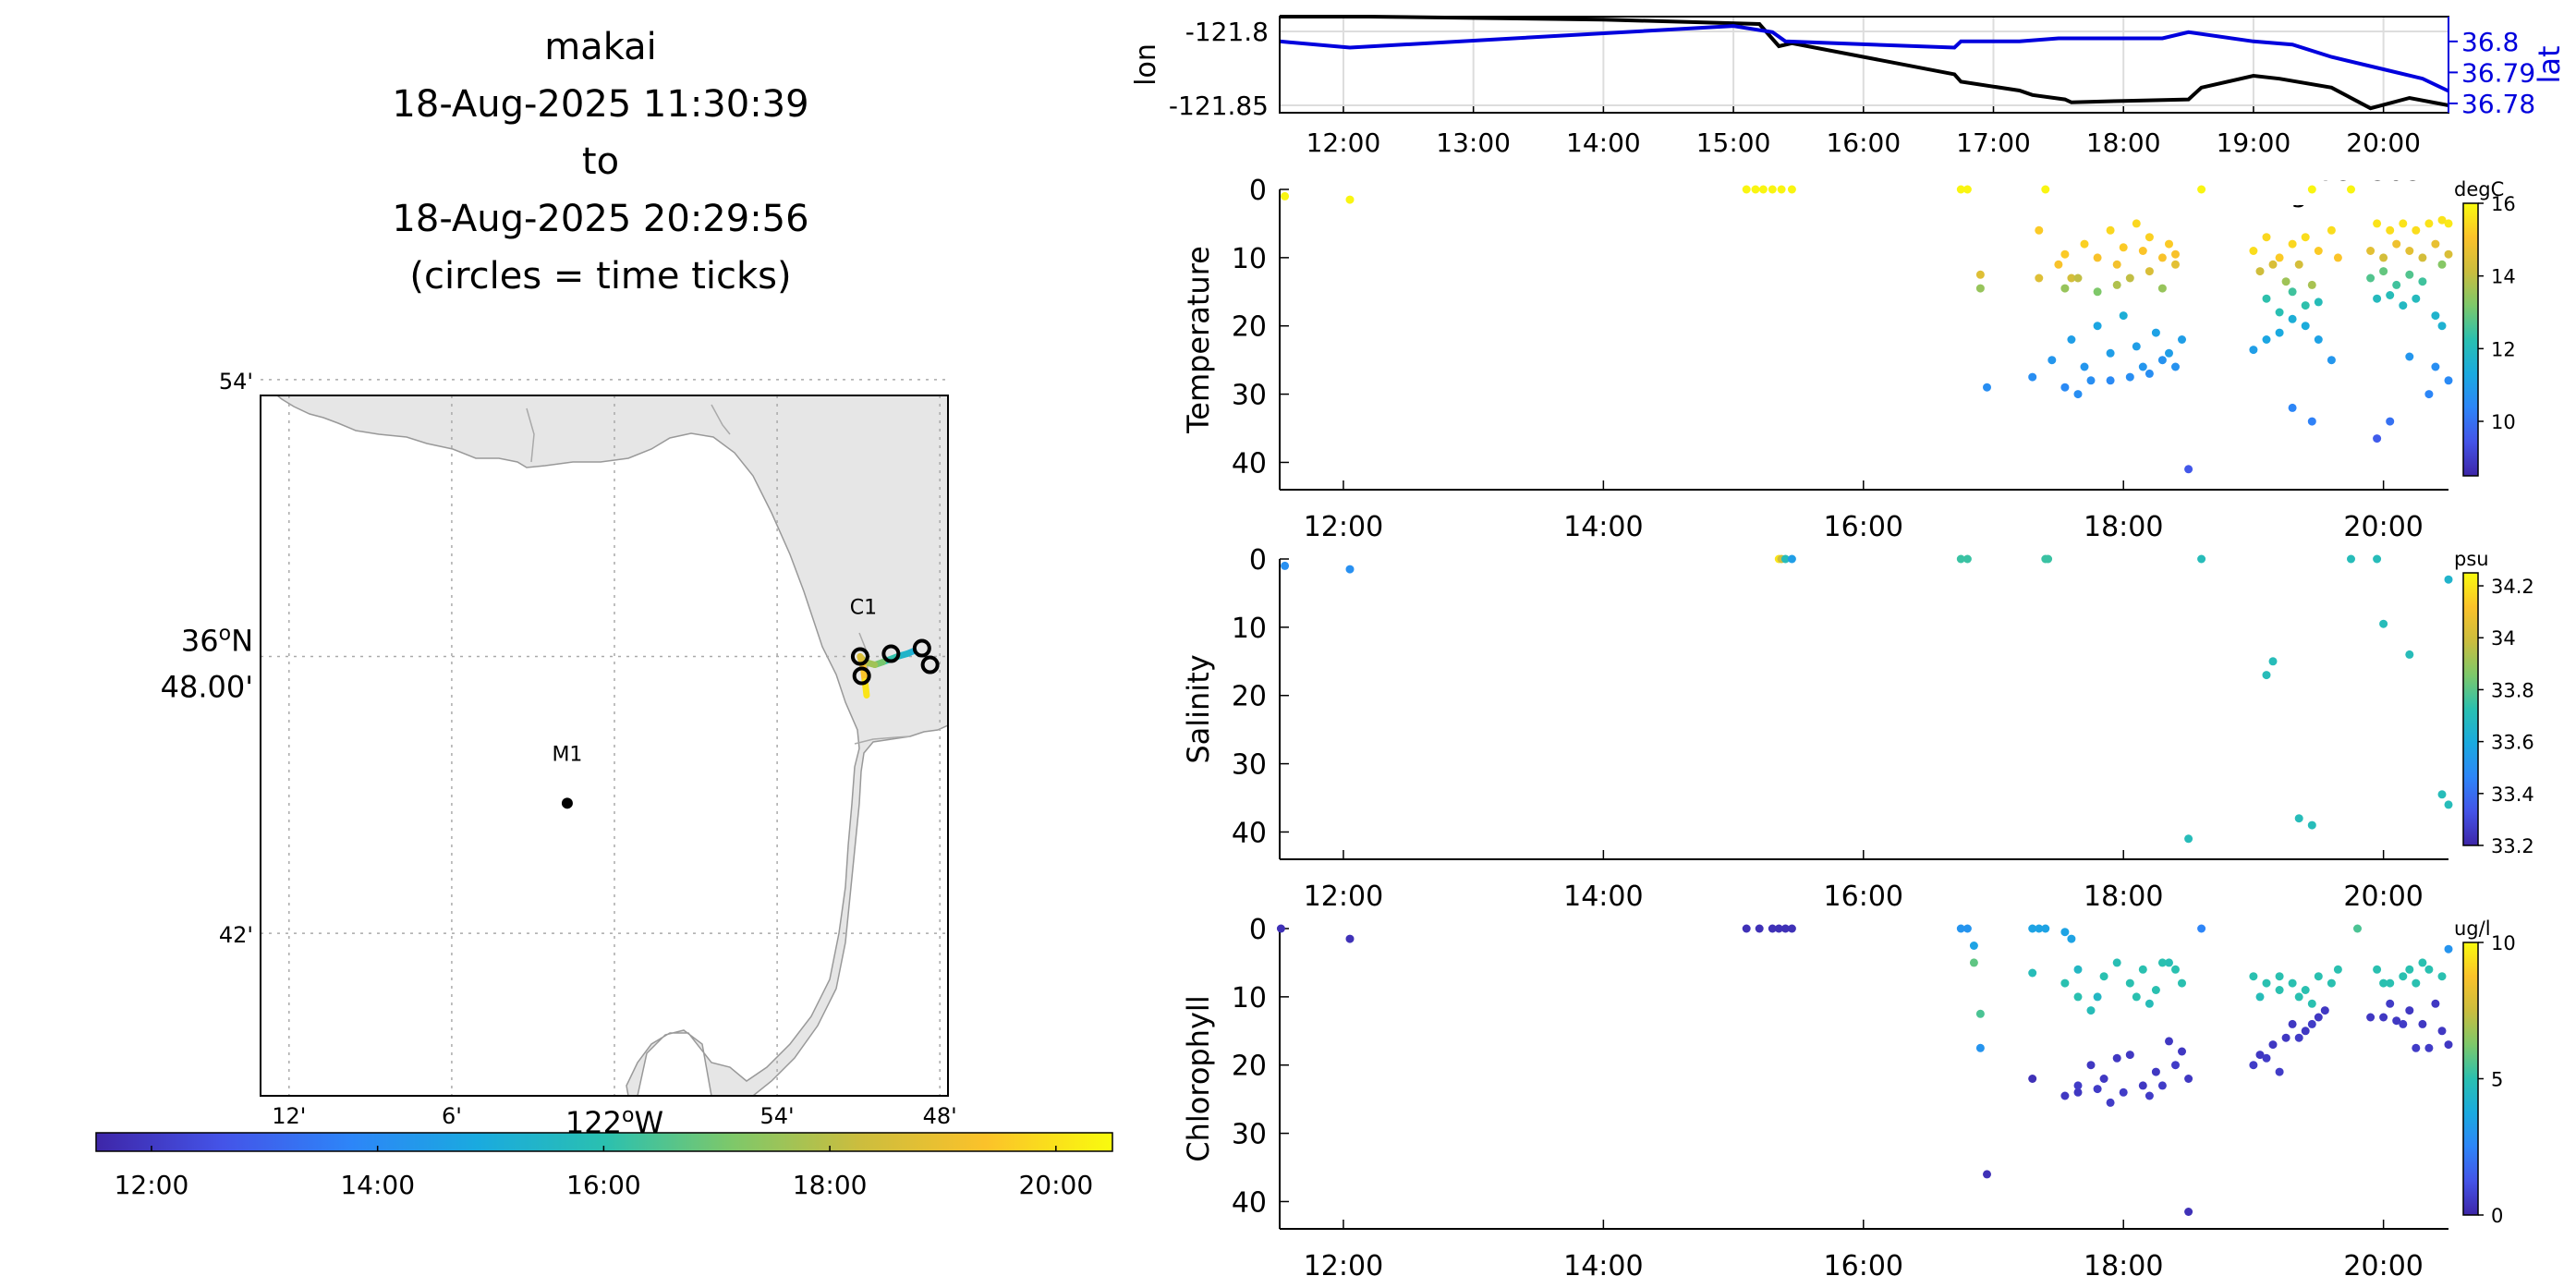  Describe the element at coordinates (1249, 697) in the screenshot. I see `salinity-y-tick-label: 20` at that location.